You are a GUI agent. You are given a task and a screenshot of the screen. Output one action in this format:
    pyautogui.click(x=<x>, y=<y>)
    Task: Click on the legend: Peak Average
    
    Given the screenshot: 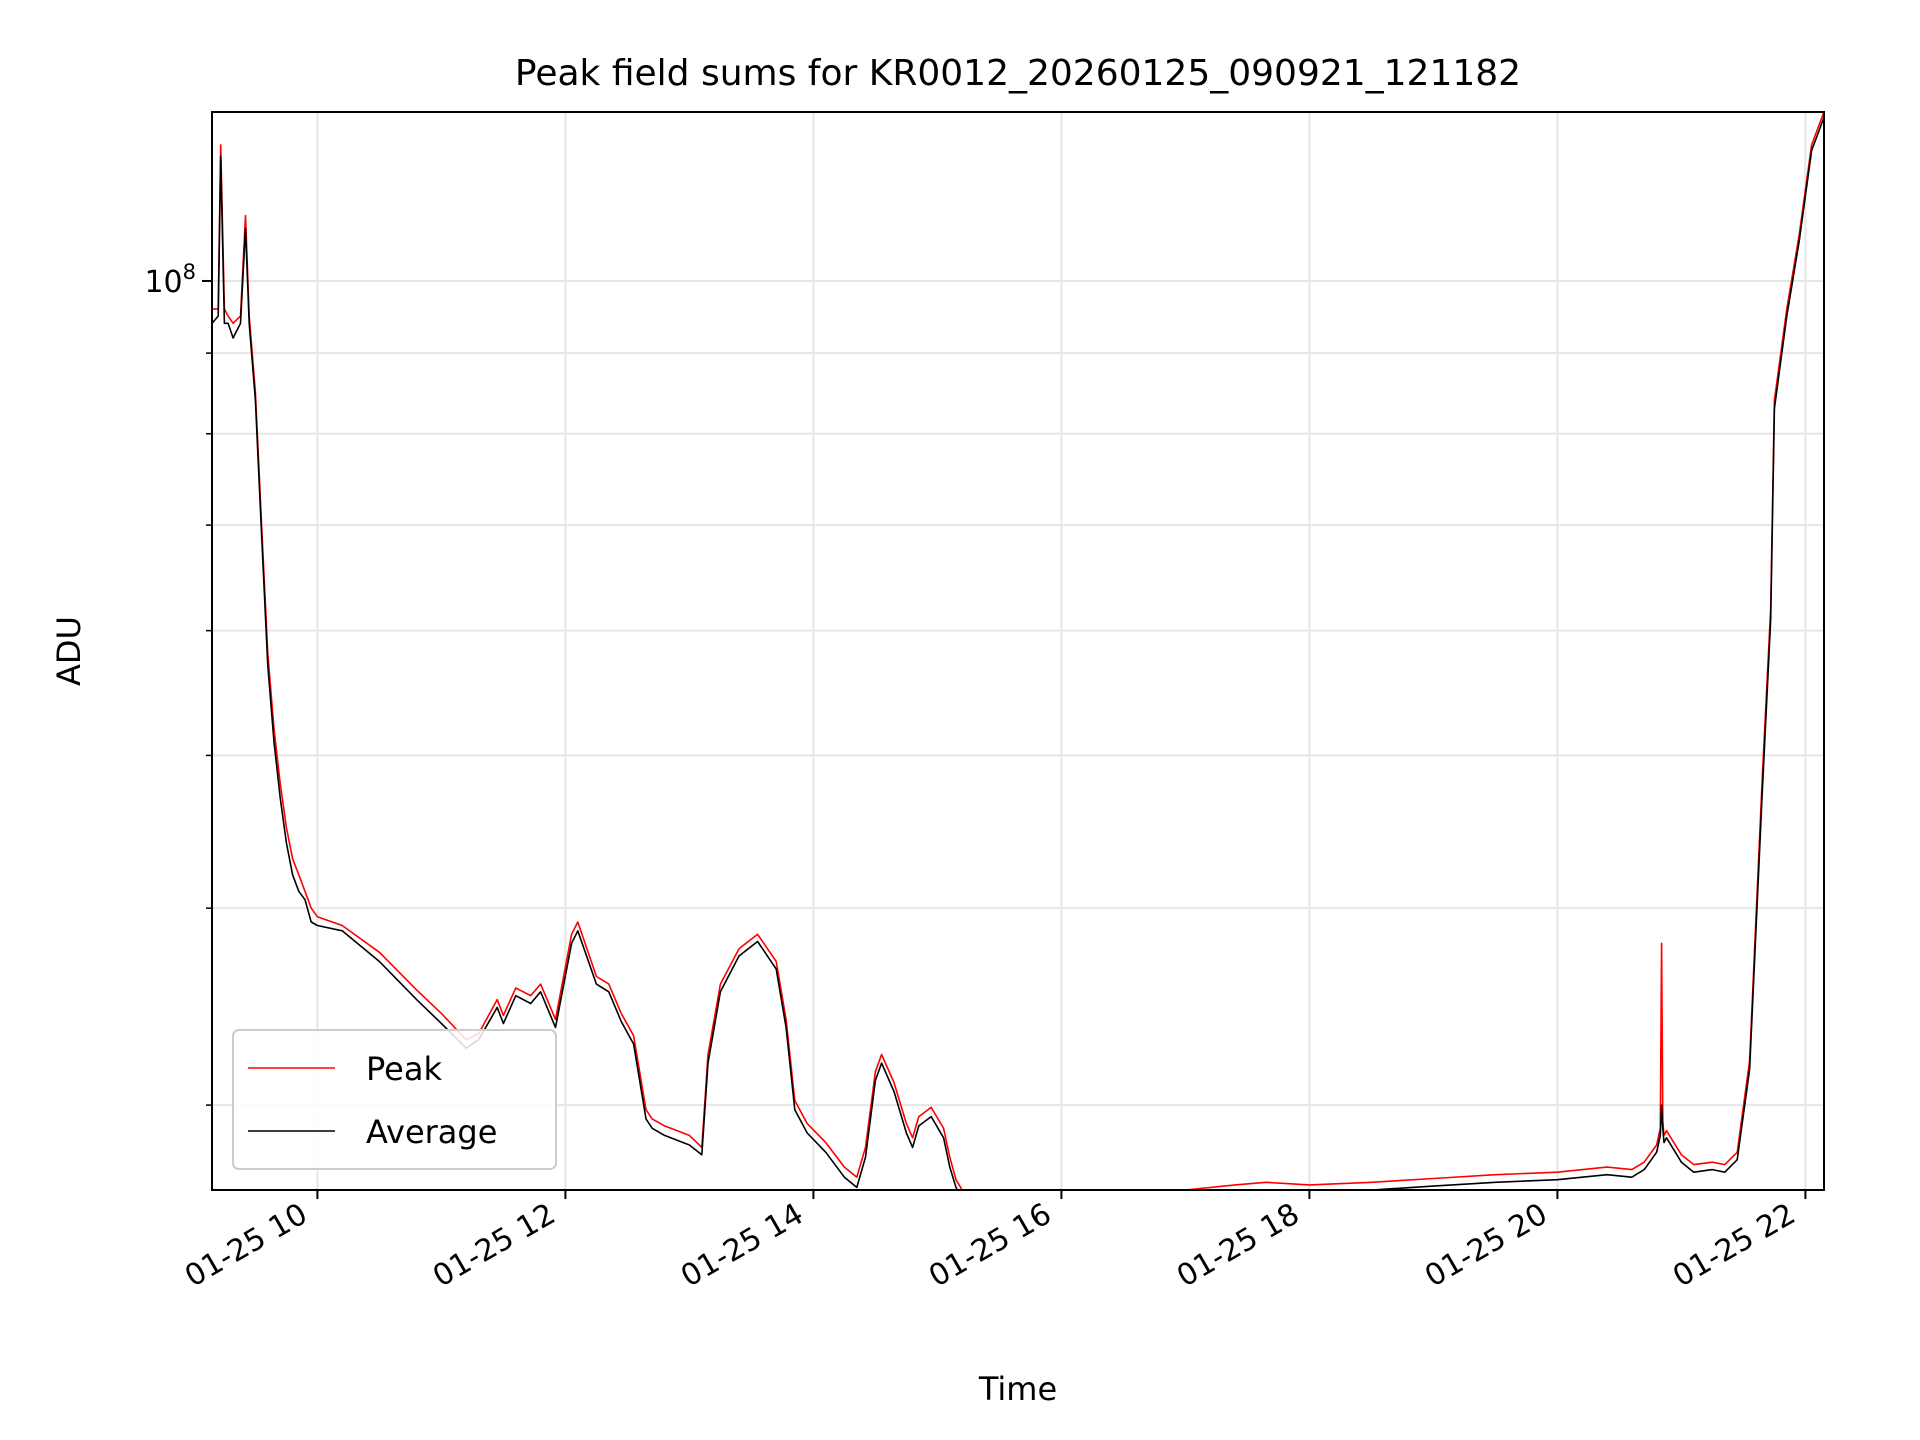 What is the action you would take?
    pyautogui.click(x=394, y=1099)
    